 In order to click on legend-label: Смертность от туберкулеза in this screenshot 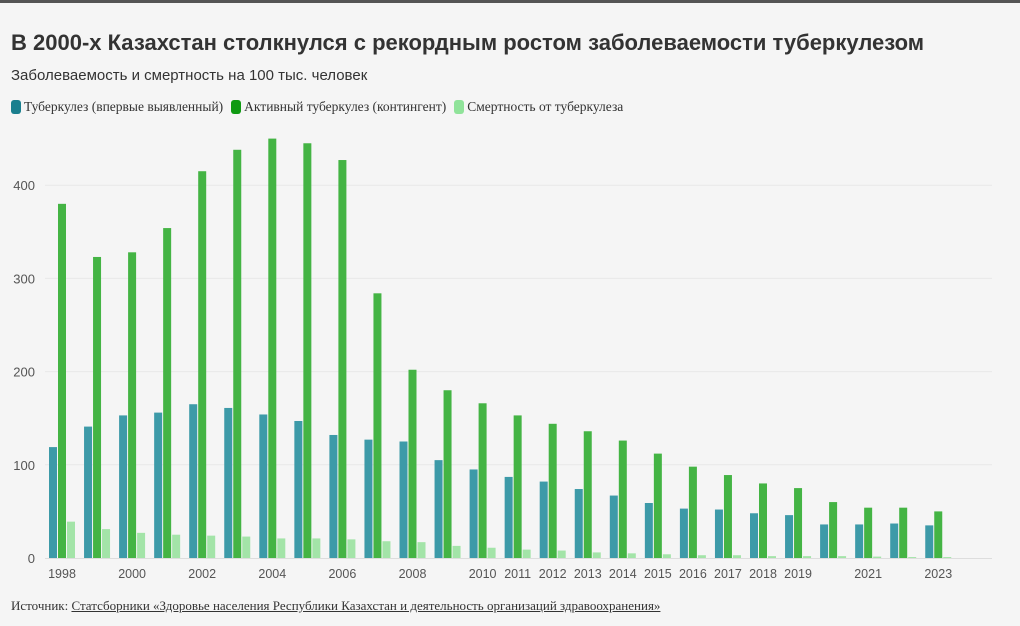, I will do `click(545, 106)`.